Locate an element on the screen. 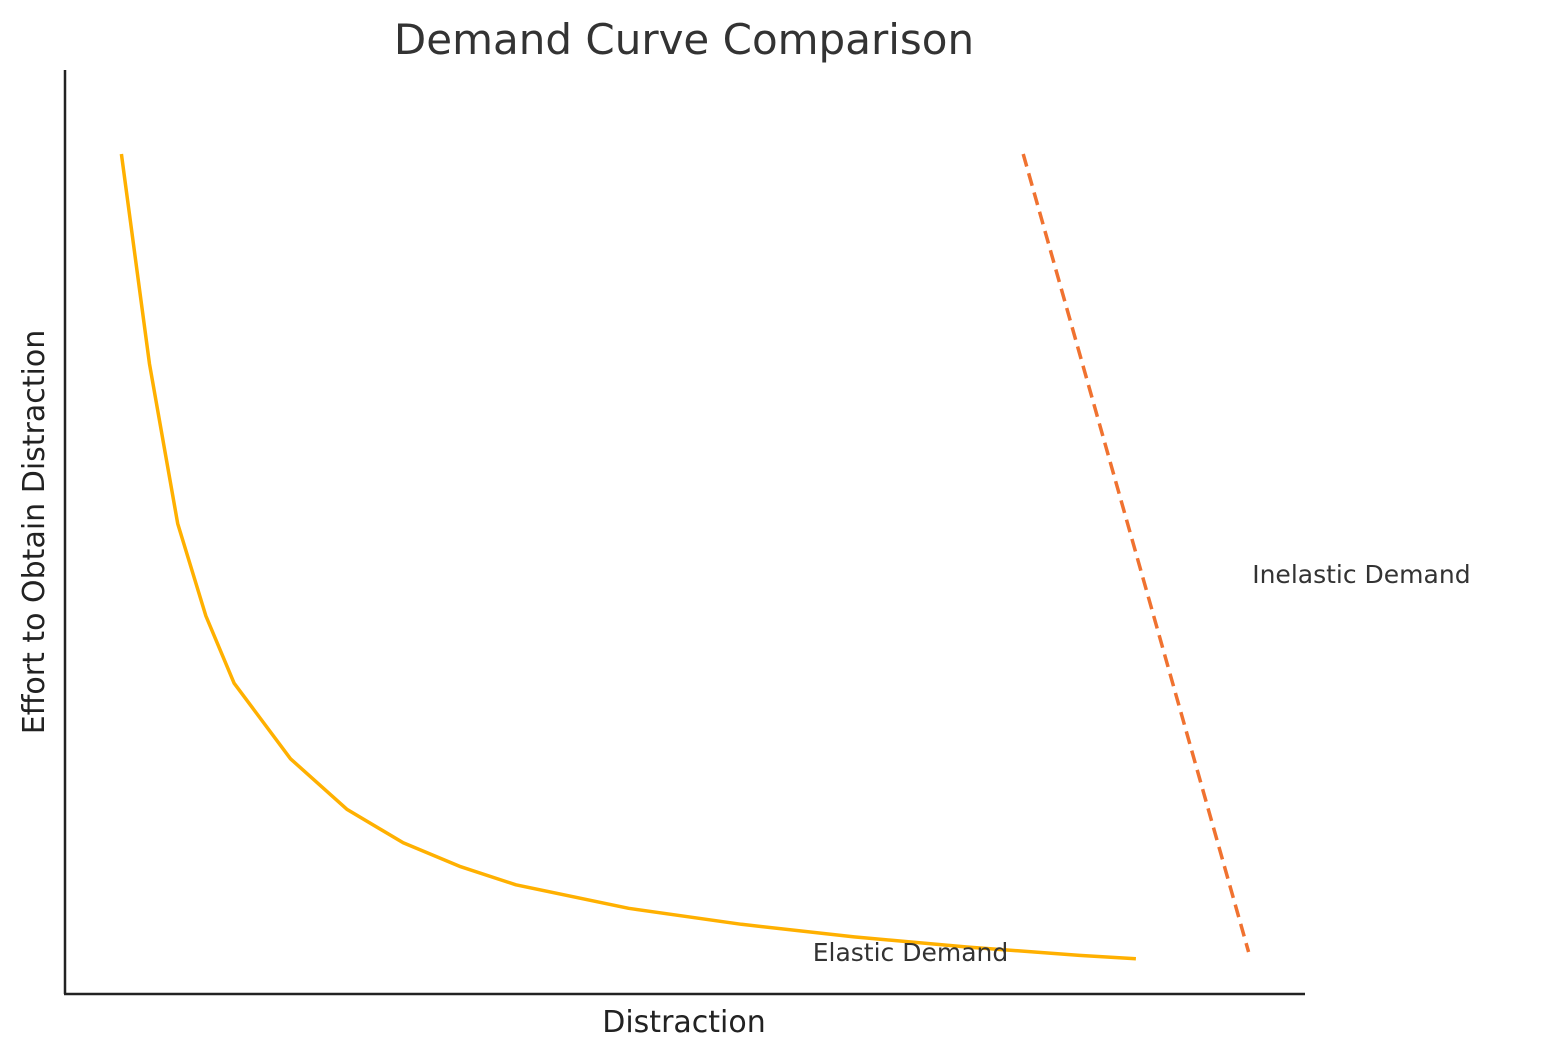 This screenshot has width=1558, height=1058. annotation-inelastic-demand: Inelastic Demand is located at coordinates (1361, 574).